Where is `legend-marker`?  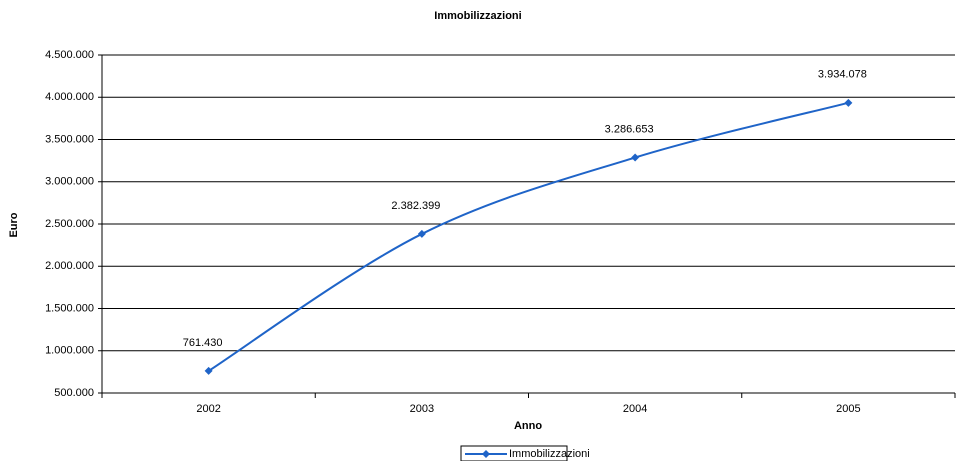
legend-marker is located at coordinates (486, 454).